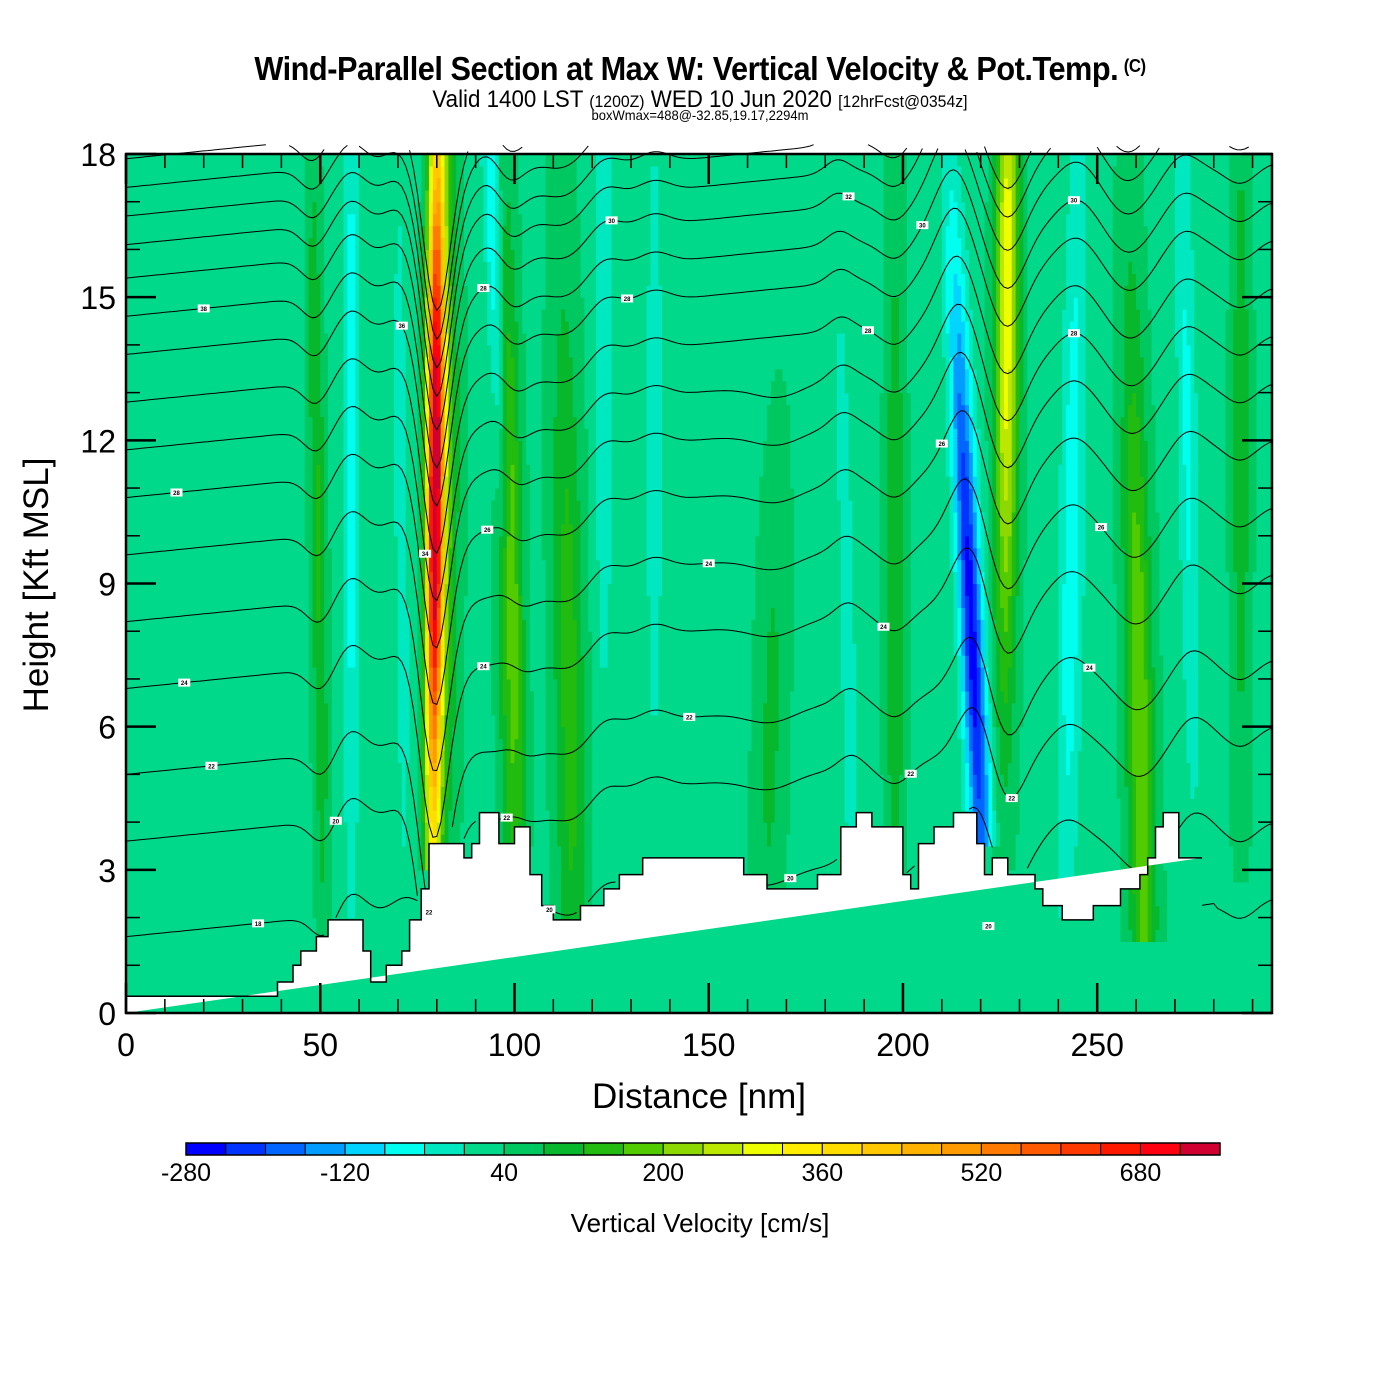 This screenshot has width=1400, height=1400. Describe the element at coordinates (988, 928) in the screenshot. I see `isentrope-label: 20` at that location.